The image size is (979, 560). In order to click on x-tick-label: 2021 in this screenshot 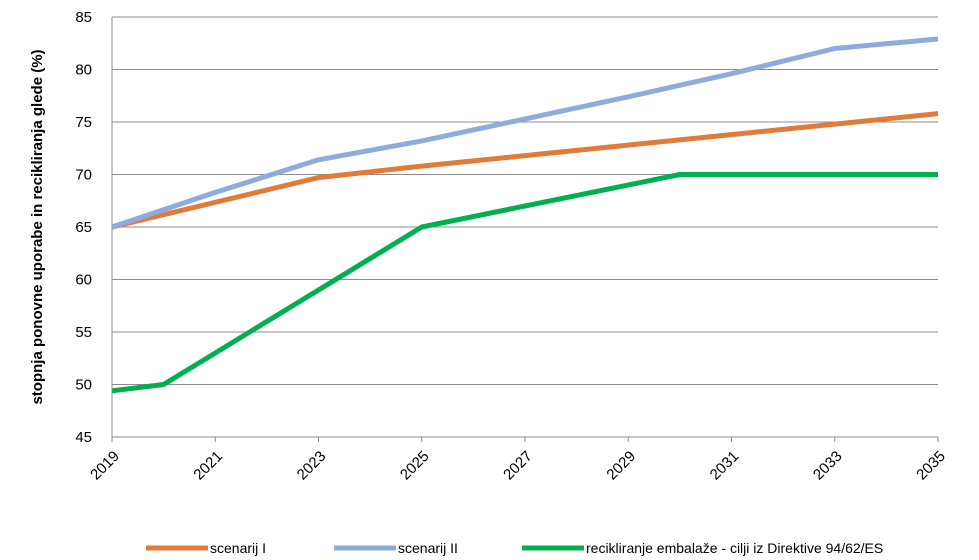, I will do `click(208, 466)`.